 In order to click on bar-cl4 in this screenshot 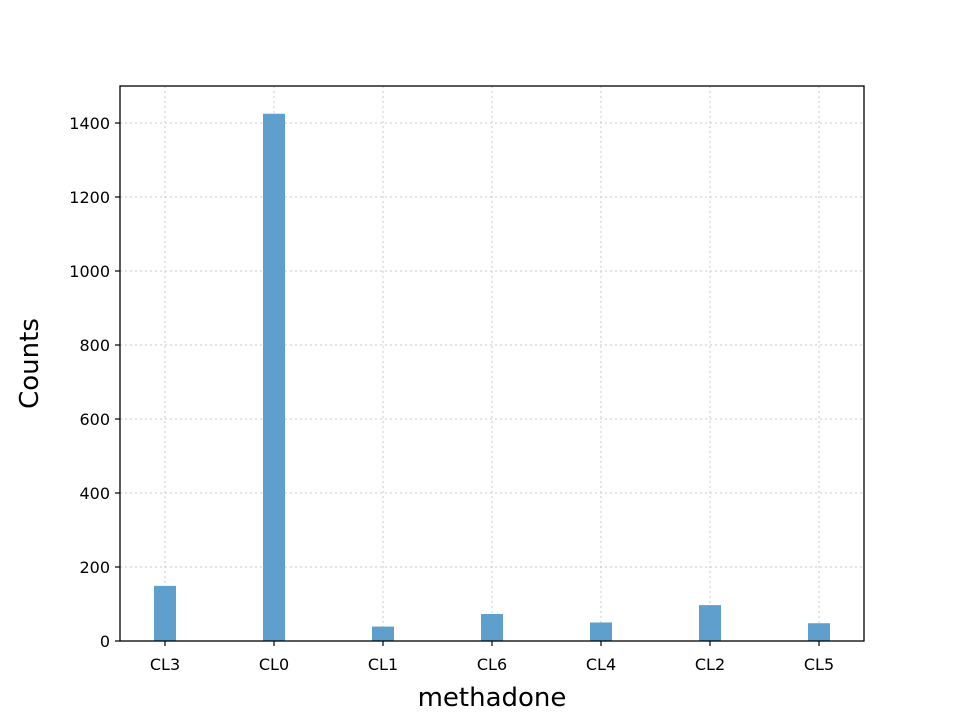, I will do `click(601, 631)`.